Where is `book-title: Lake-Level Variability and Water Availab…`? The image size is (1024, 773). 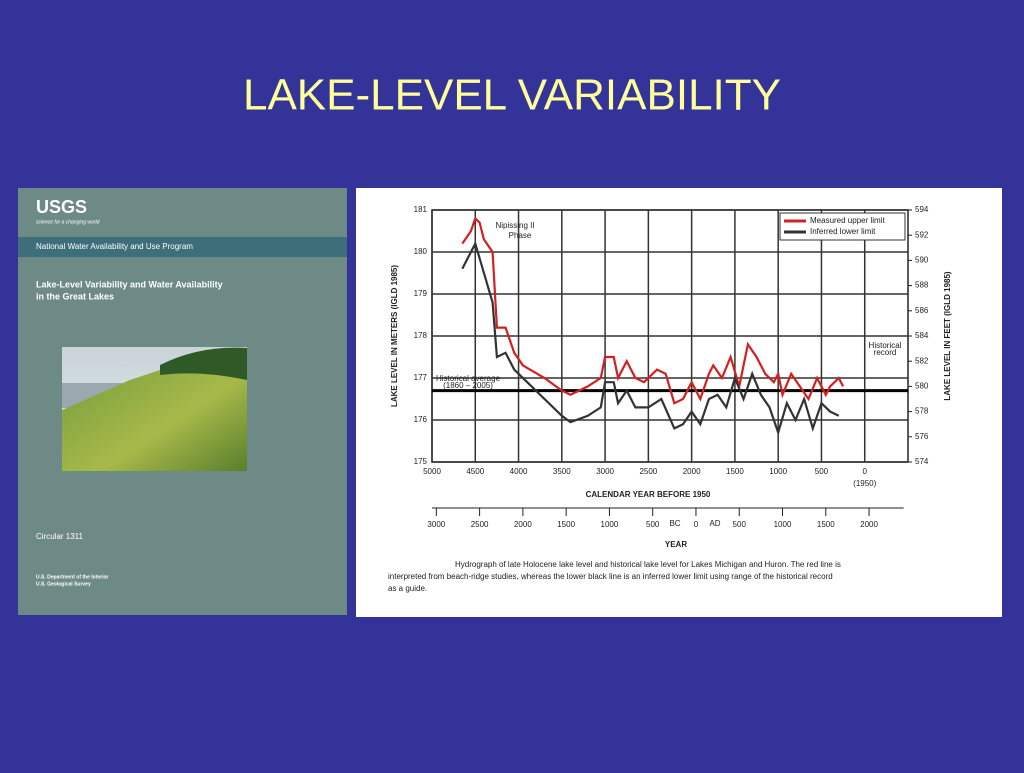
book-title: Lake-Level Variability and Water Availab… is located at coordinates (129, 284).